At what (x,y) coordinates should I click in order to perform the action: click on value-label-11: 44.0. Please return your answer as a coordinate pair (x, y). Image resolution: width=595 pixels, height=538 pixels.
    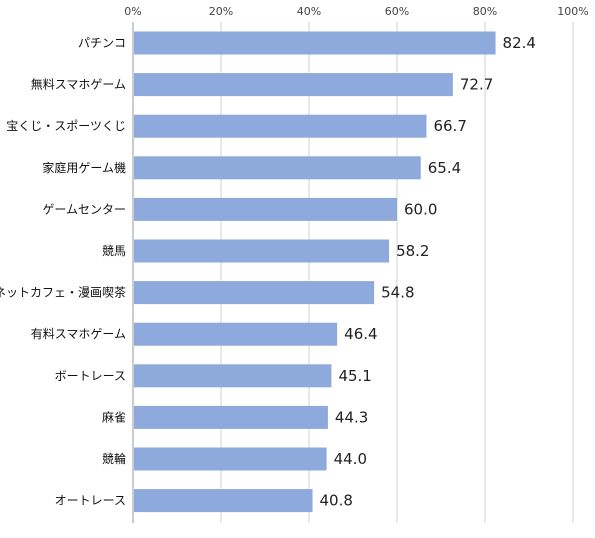
    Looking at the image, I should click on (350, 459).